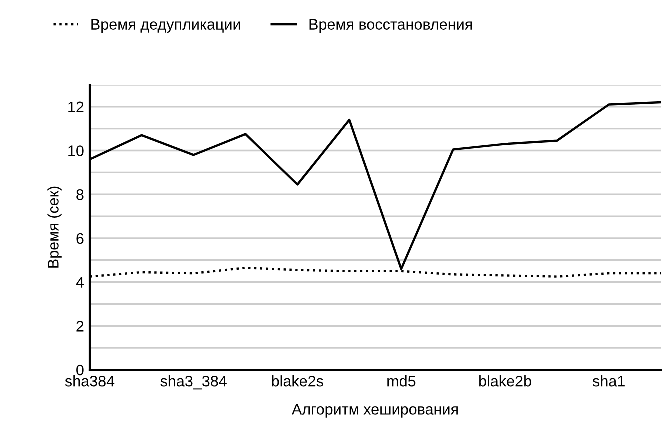  What do you see at coordinates (166, 26) in the screenshot?
I see `legend-label: Время дедупликации` at bounding box center [166, 26].